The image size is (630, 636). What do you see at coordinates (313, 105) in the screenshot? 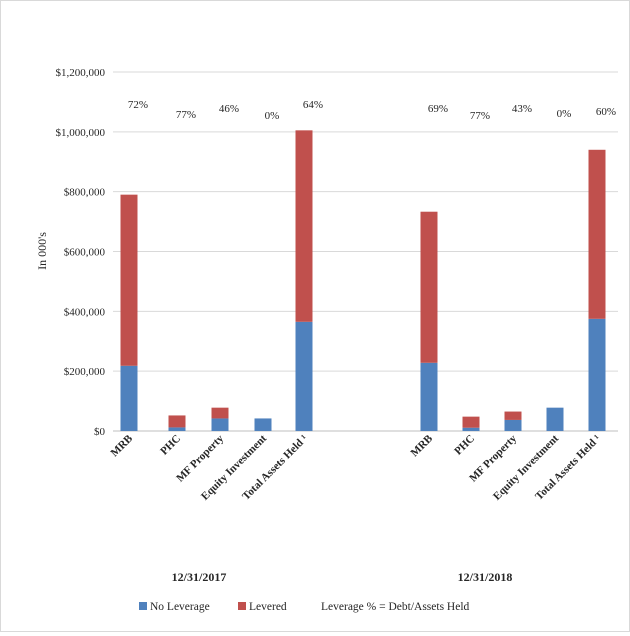
I see `leverage-pct-label: 64%` at bounding box center [313, 105].